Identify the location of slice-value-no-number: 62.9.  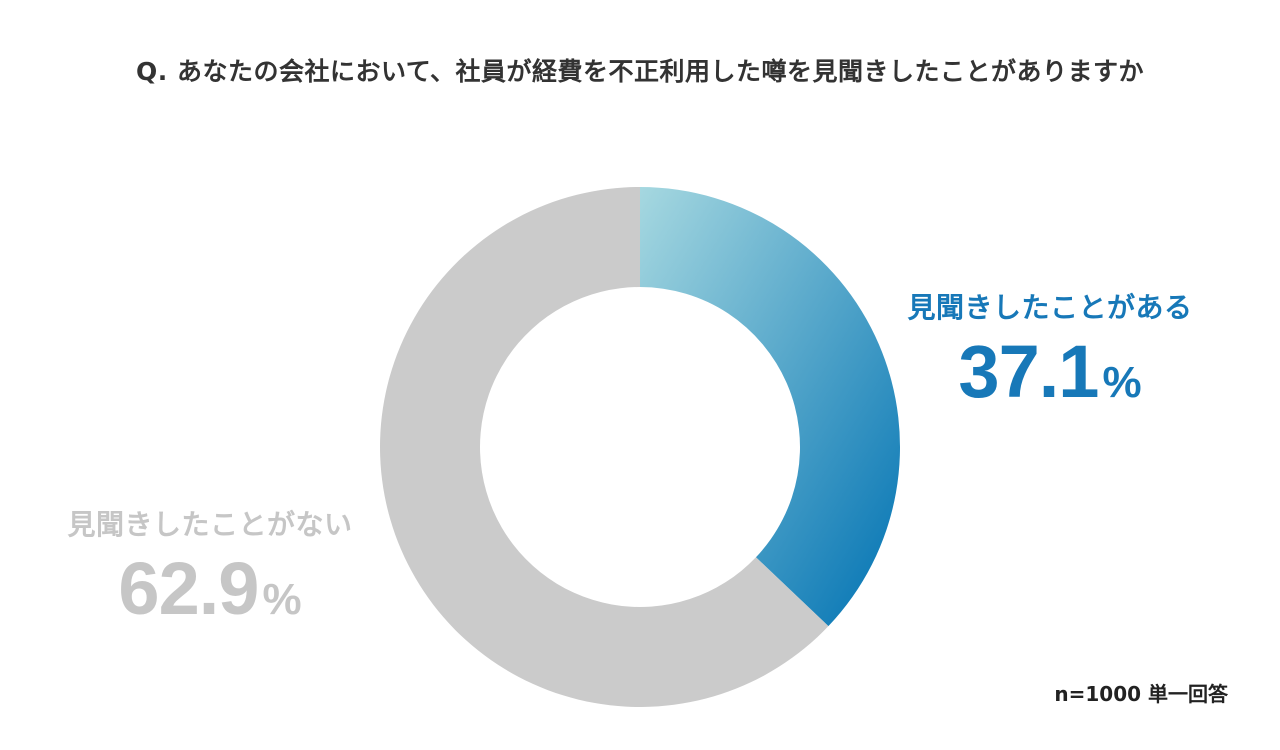
(188, 588).